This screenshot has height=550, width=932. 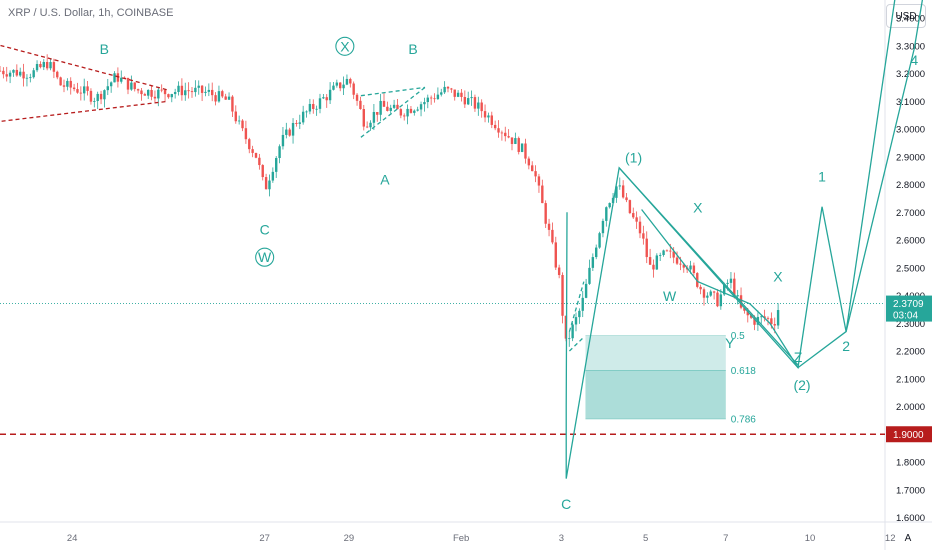 What do you see at coordinates (561, 538) in the screenshot?
I see `x-tick-label: 3` at bounding box center [561, 538].